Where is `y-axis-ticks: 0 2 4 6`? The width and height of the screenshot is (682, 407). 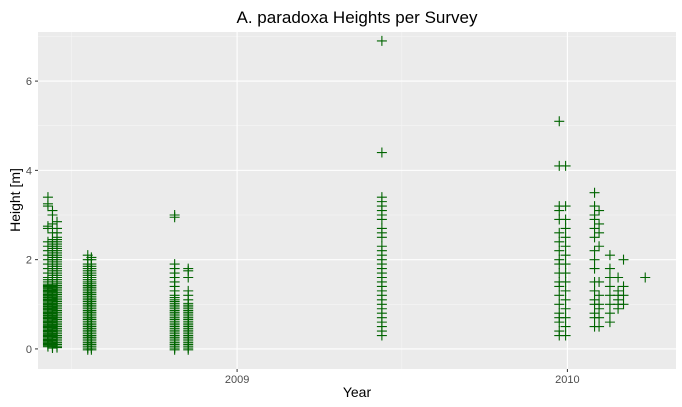 y-axis-ticks: 0 2 4 6 is located at coordinates (32, 216).